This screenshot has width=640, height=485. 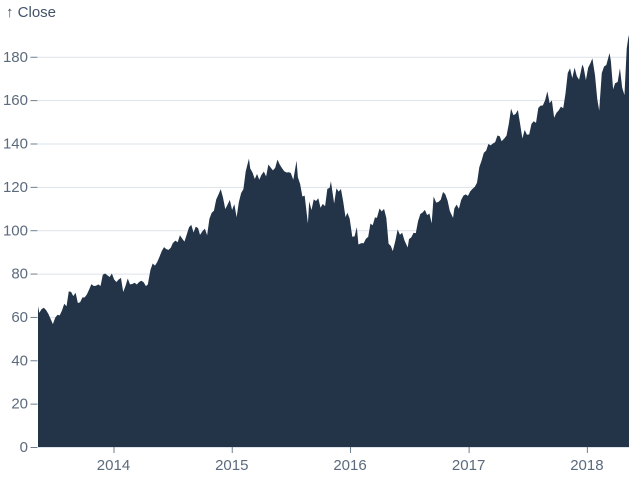 What do you see at coordinates (15, 100) in the screenshot?
I see `y-tick-label: 160` at bounding box center [15, 100].